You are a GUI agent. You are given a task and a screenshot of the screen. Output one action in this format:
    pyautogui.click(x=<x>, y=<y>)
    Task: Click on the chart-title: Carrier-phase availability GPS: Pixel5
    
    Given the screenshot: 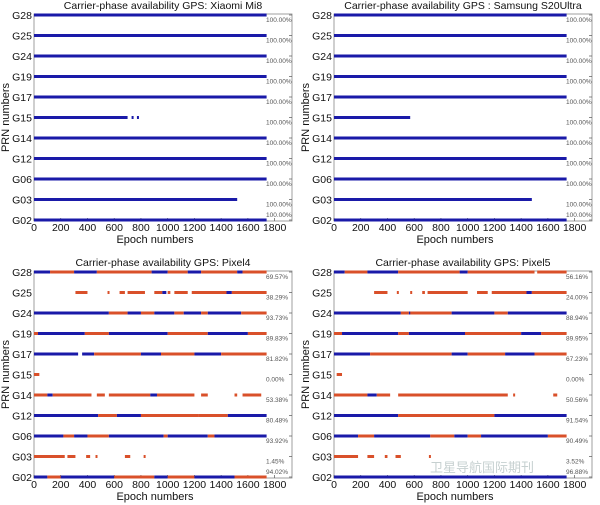 What is the action you would take?
    pyautogui.click(x=462, y=263)
    